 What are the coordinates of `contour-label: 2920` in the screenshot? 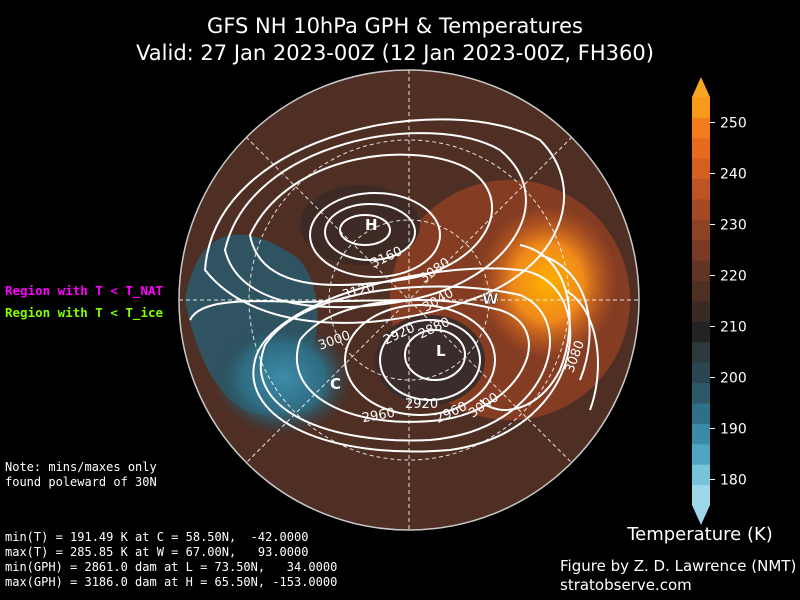 It's located at (421, 404).